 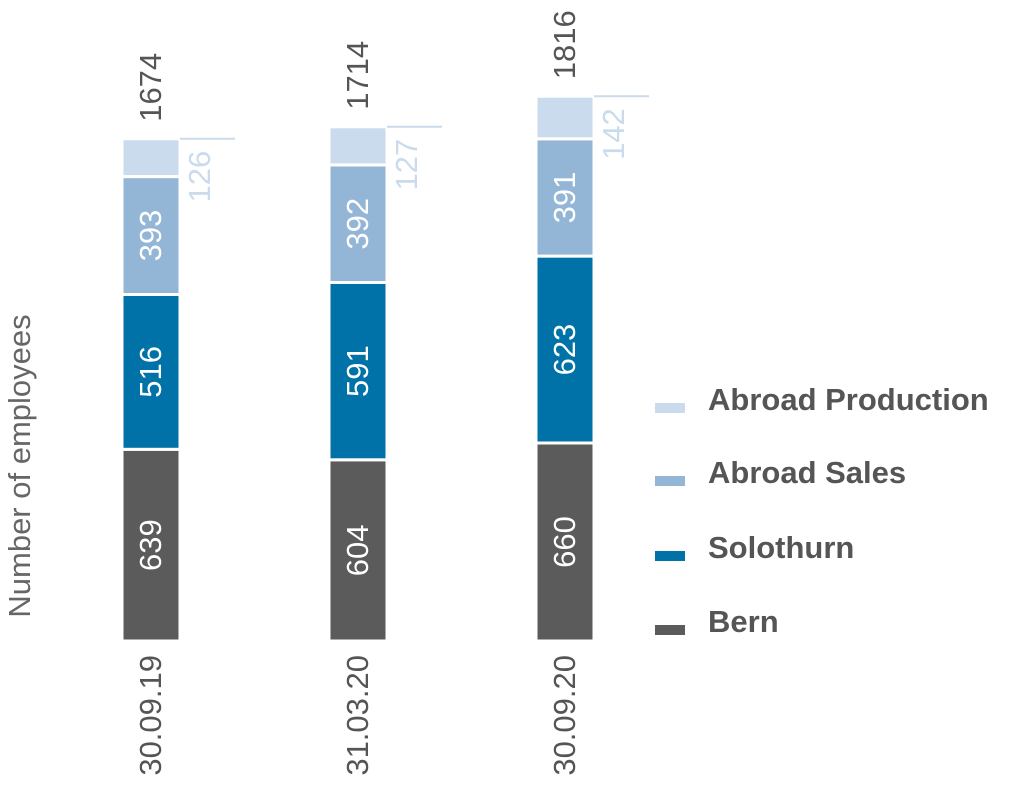 I want to click on segment-label: 623, so click(x=564, y=350).